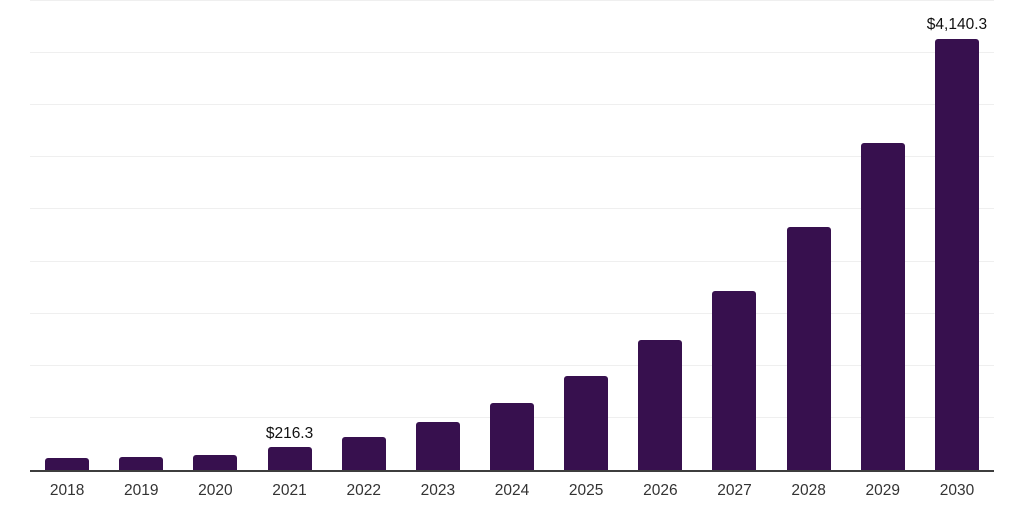 The image size is (1024, 512). What do you see at coordinates (141, 490) in the screenshot?
I see `x-tick-2019: 2019` at bounding box center [141, 490].